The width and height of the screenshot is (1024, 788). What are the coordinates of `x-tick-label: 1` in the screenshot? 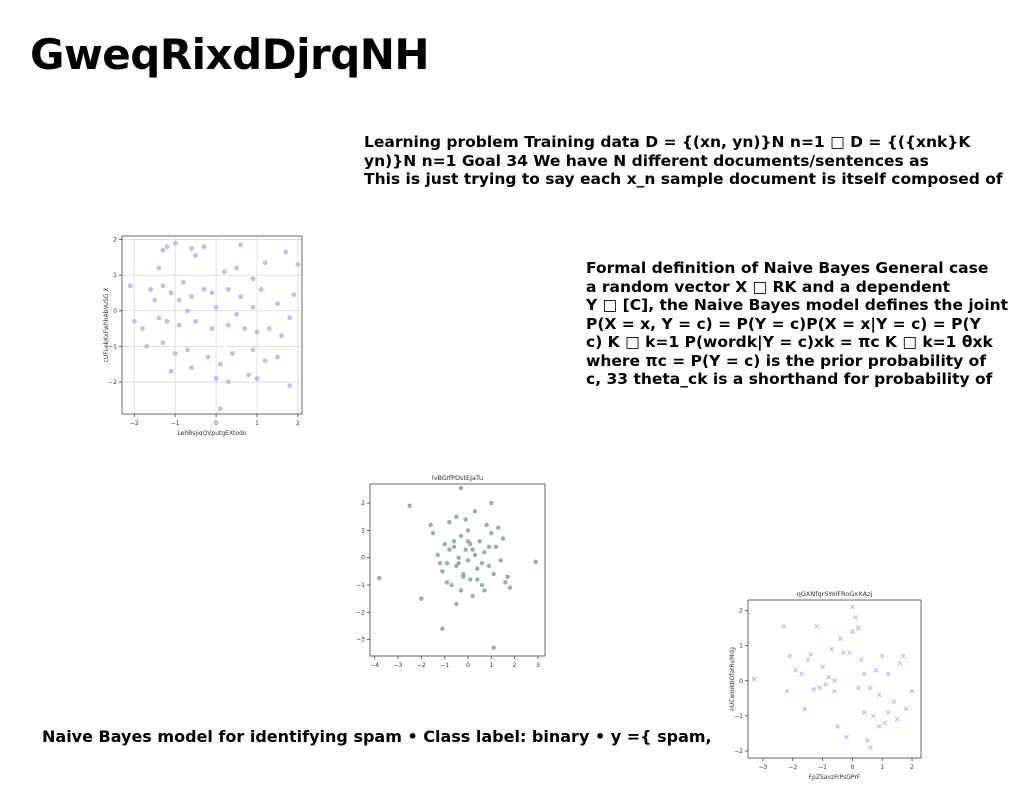 It's located at (882, 767).